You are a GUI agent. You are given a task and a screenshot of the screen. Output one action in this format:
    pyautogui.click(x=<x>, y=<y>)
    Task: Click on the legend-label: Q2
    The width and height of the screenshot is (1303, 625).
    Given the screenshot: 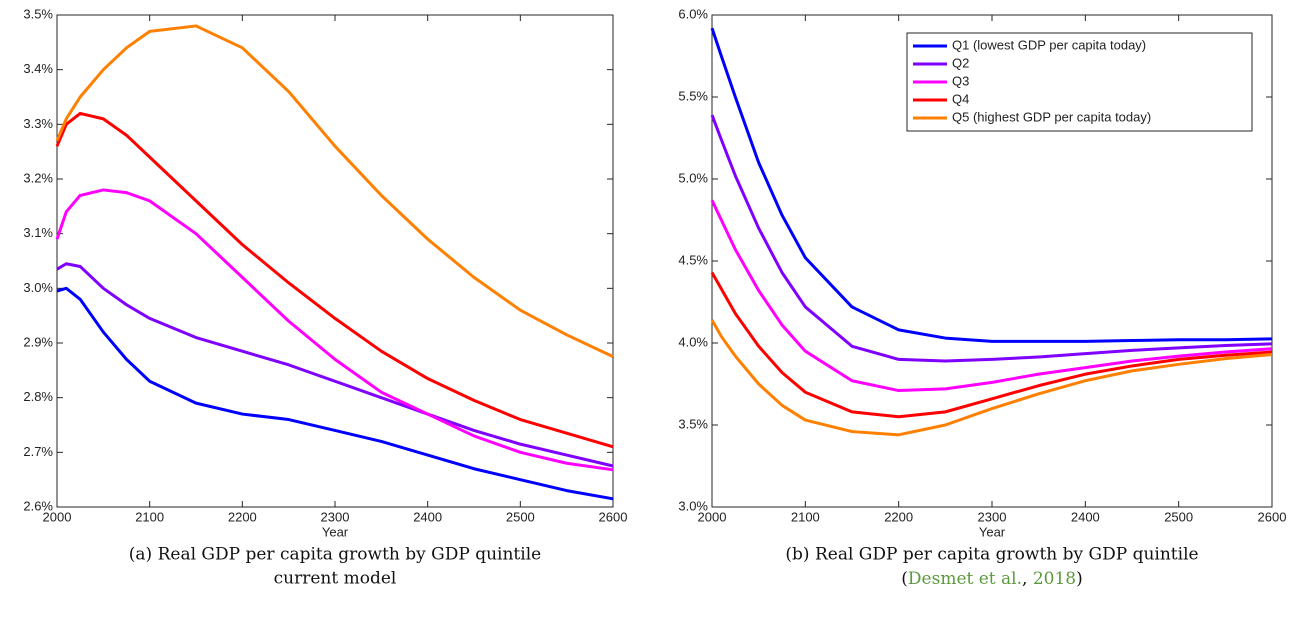 What is the action you would take?
    pyautogui.click(x=960, y=62)
    